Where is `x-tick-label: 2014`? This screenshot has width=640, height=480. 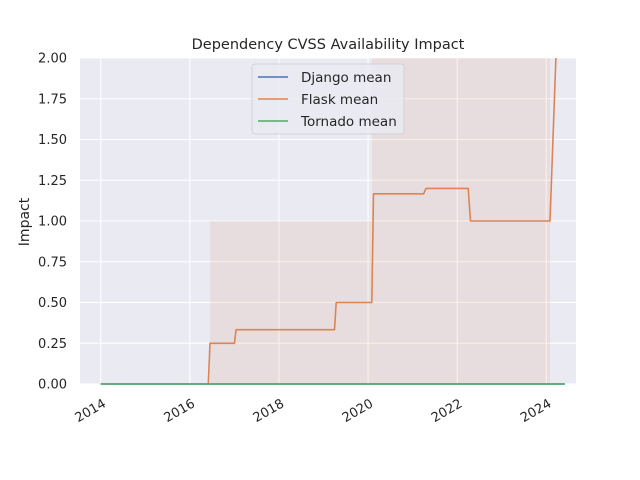 x-tick-label: 2014 is located at coordinates (91, 411).